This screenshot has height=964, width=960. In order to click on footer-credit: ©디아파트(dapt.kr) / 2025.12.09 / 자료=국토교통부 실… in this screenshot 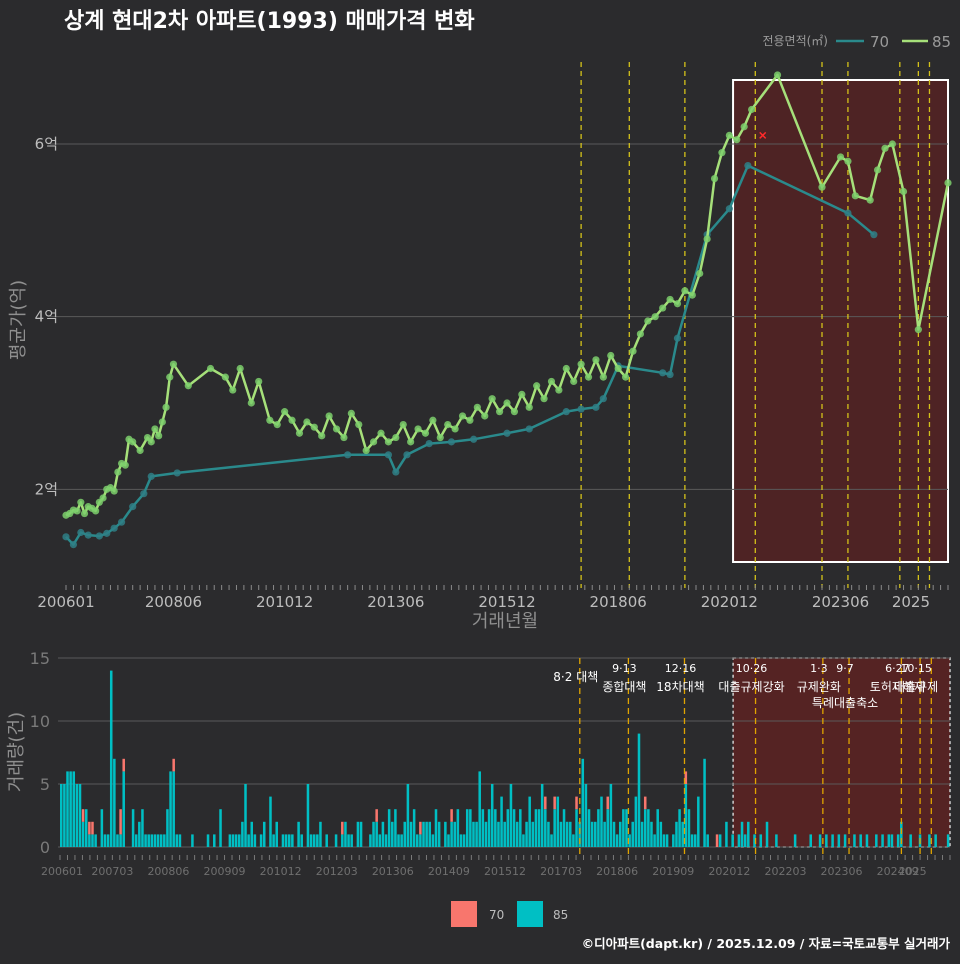, I will do `click(766, 943)`.